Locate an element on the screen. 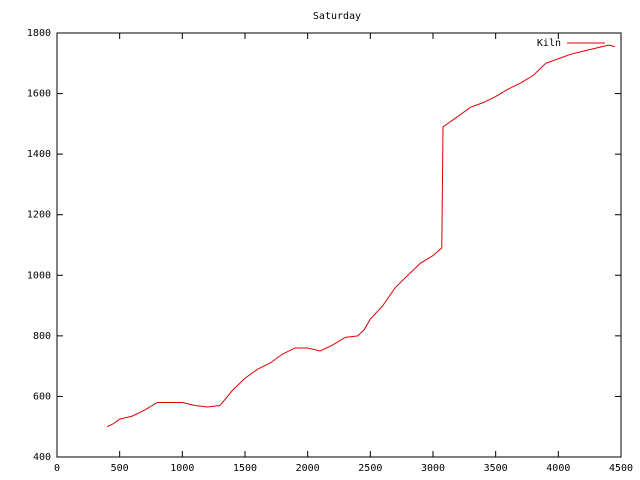 This screenshot has width=640, height=480. x-tick-label: 1500 is located at coordinates (245, 468).